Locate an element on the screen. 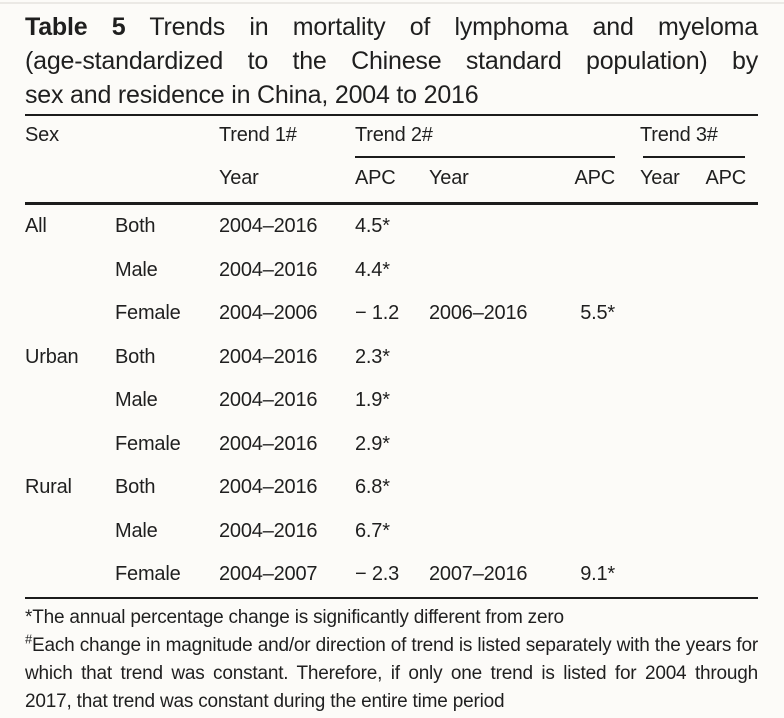  footnote-star-marker: * is located at coordinates (29, 617).